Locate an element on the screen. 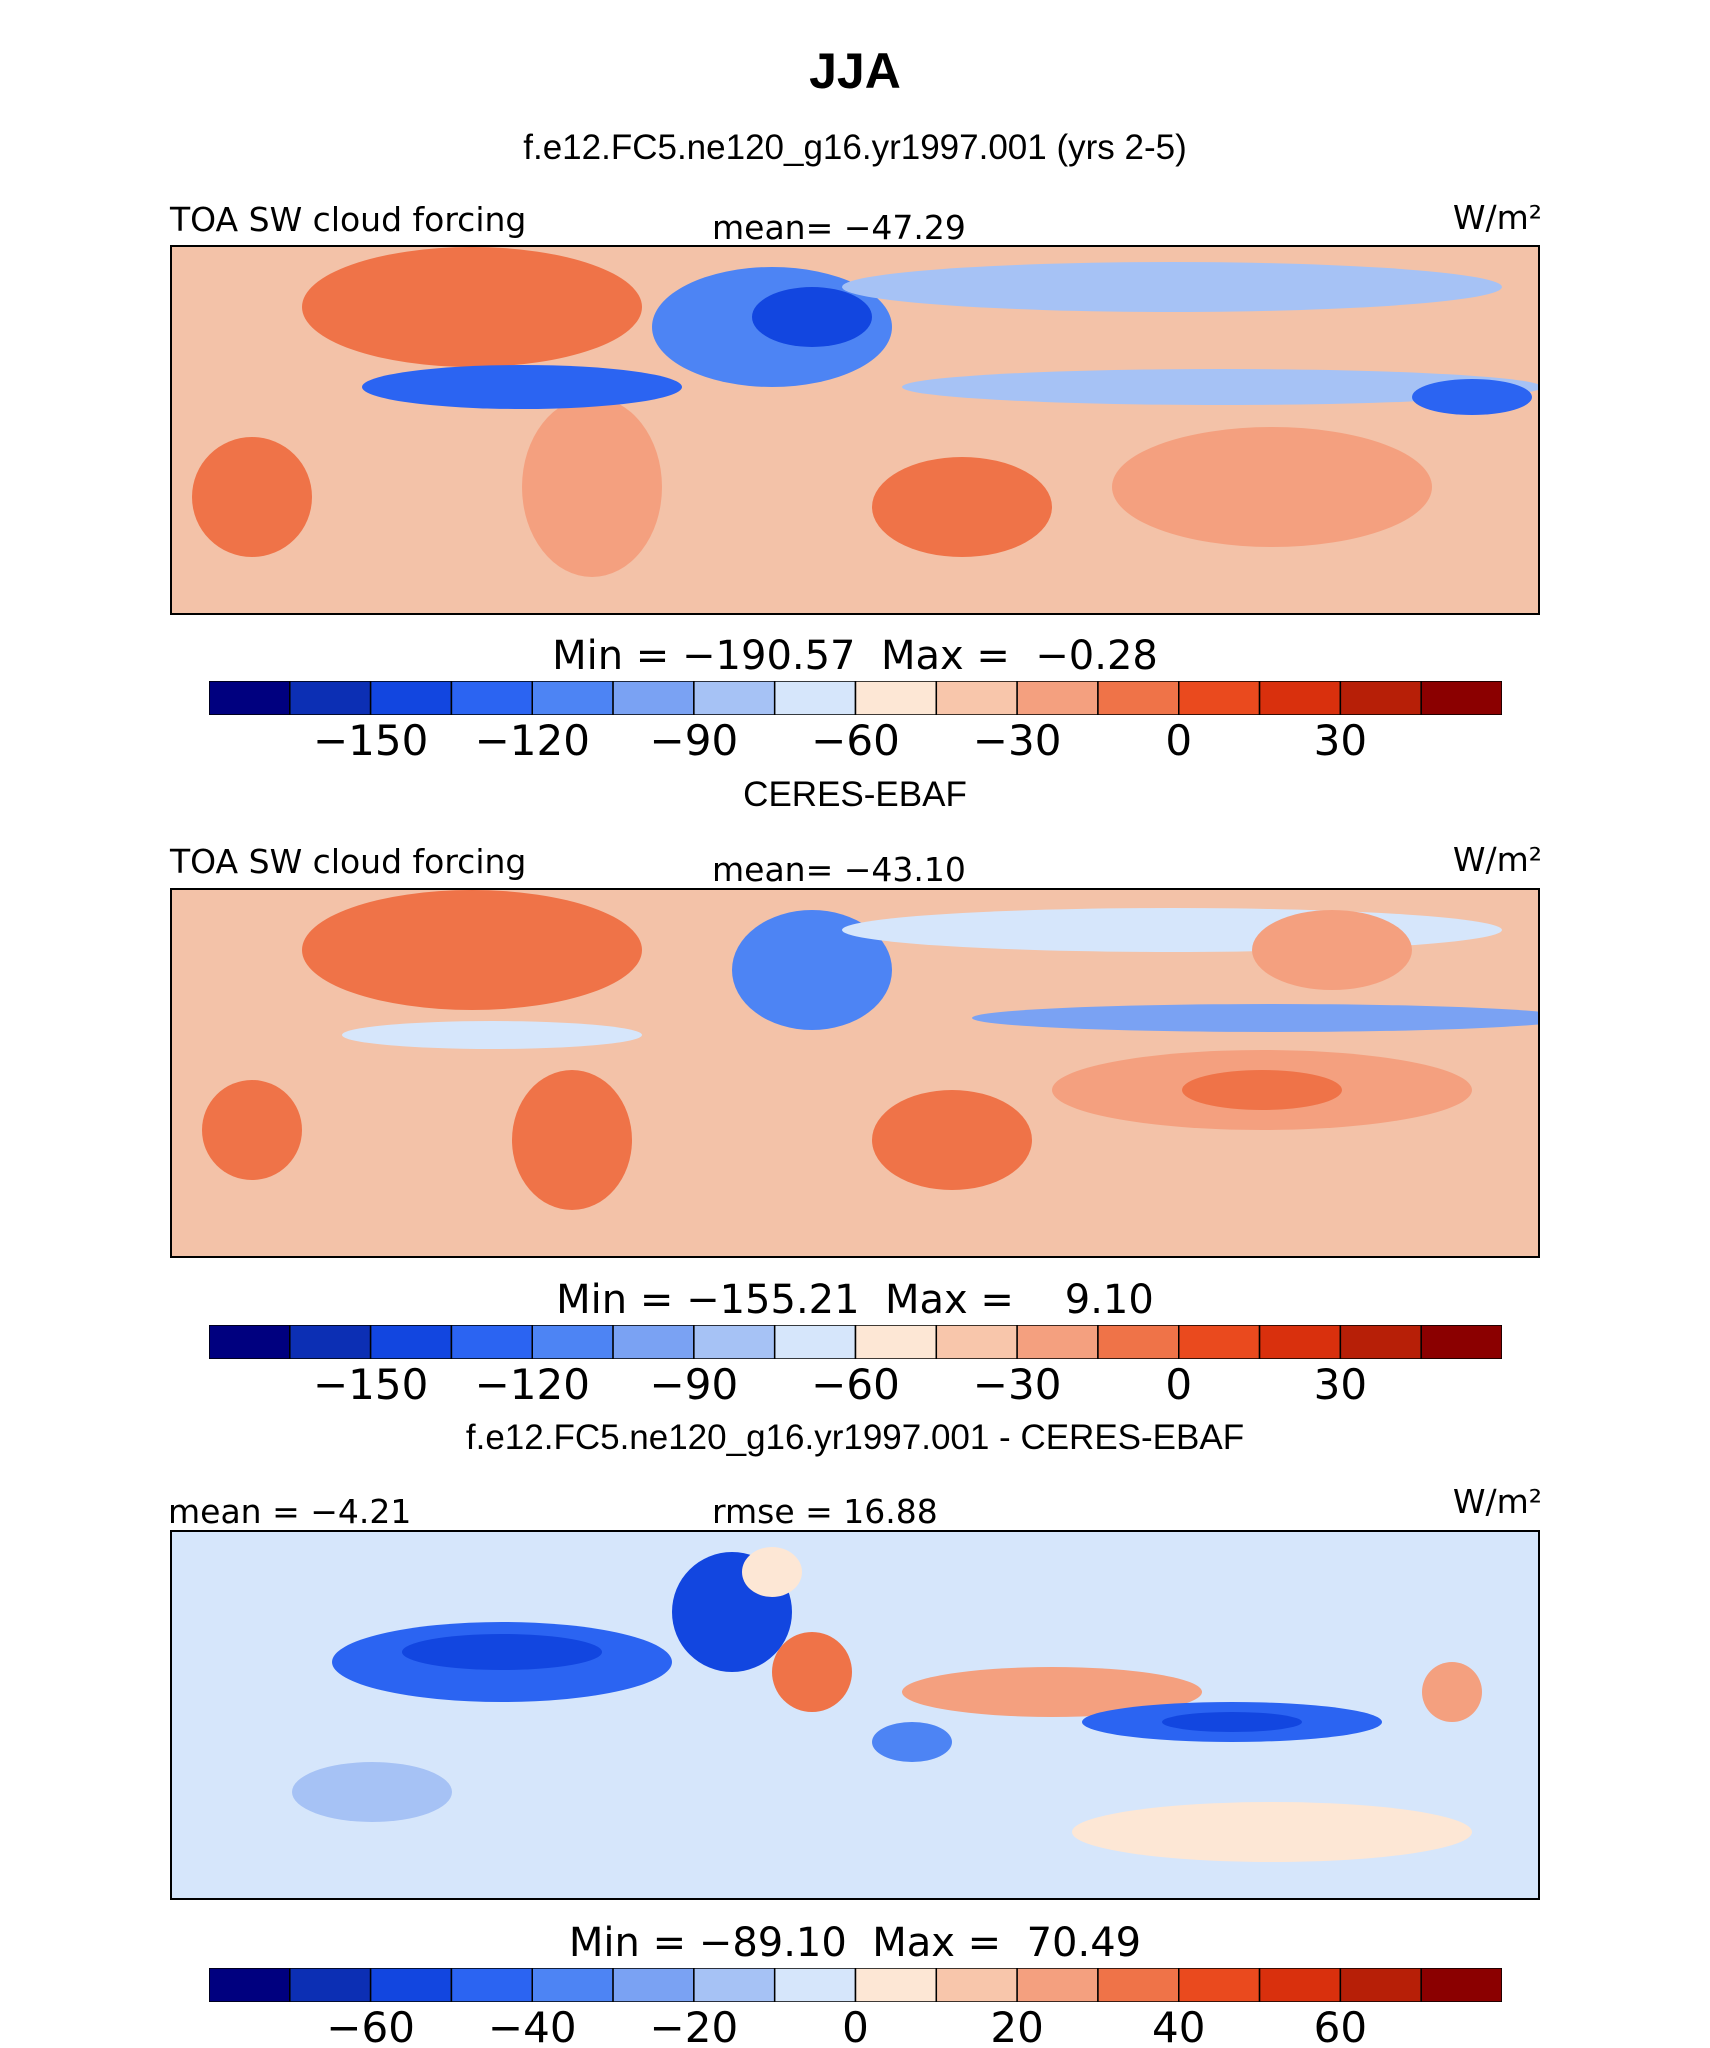  colorbar-tick-label: −20 is located at coordinates (694, 2025).